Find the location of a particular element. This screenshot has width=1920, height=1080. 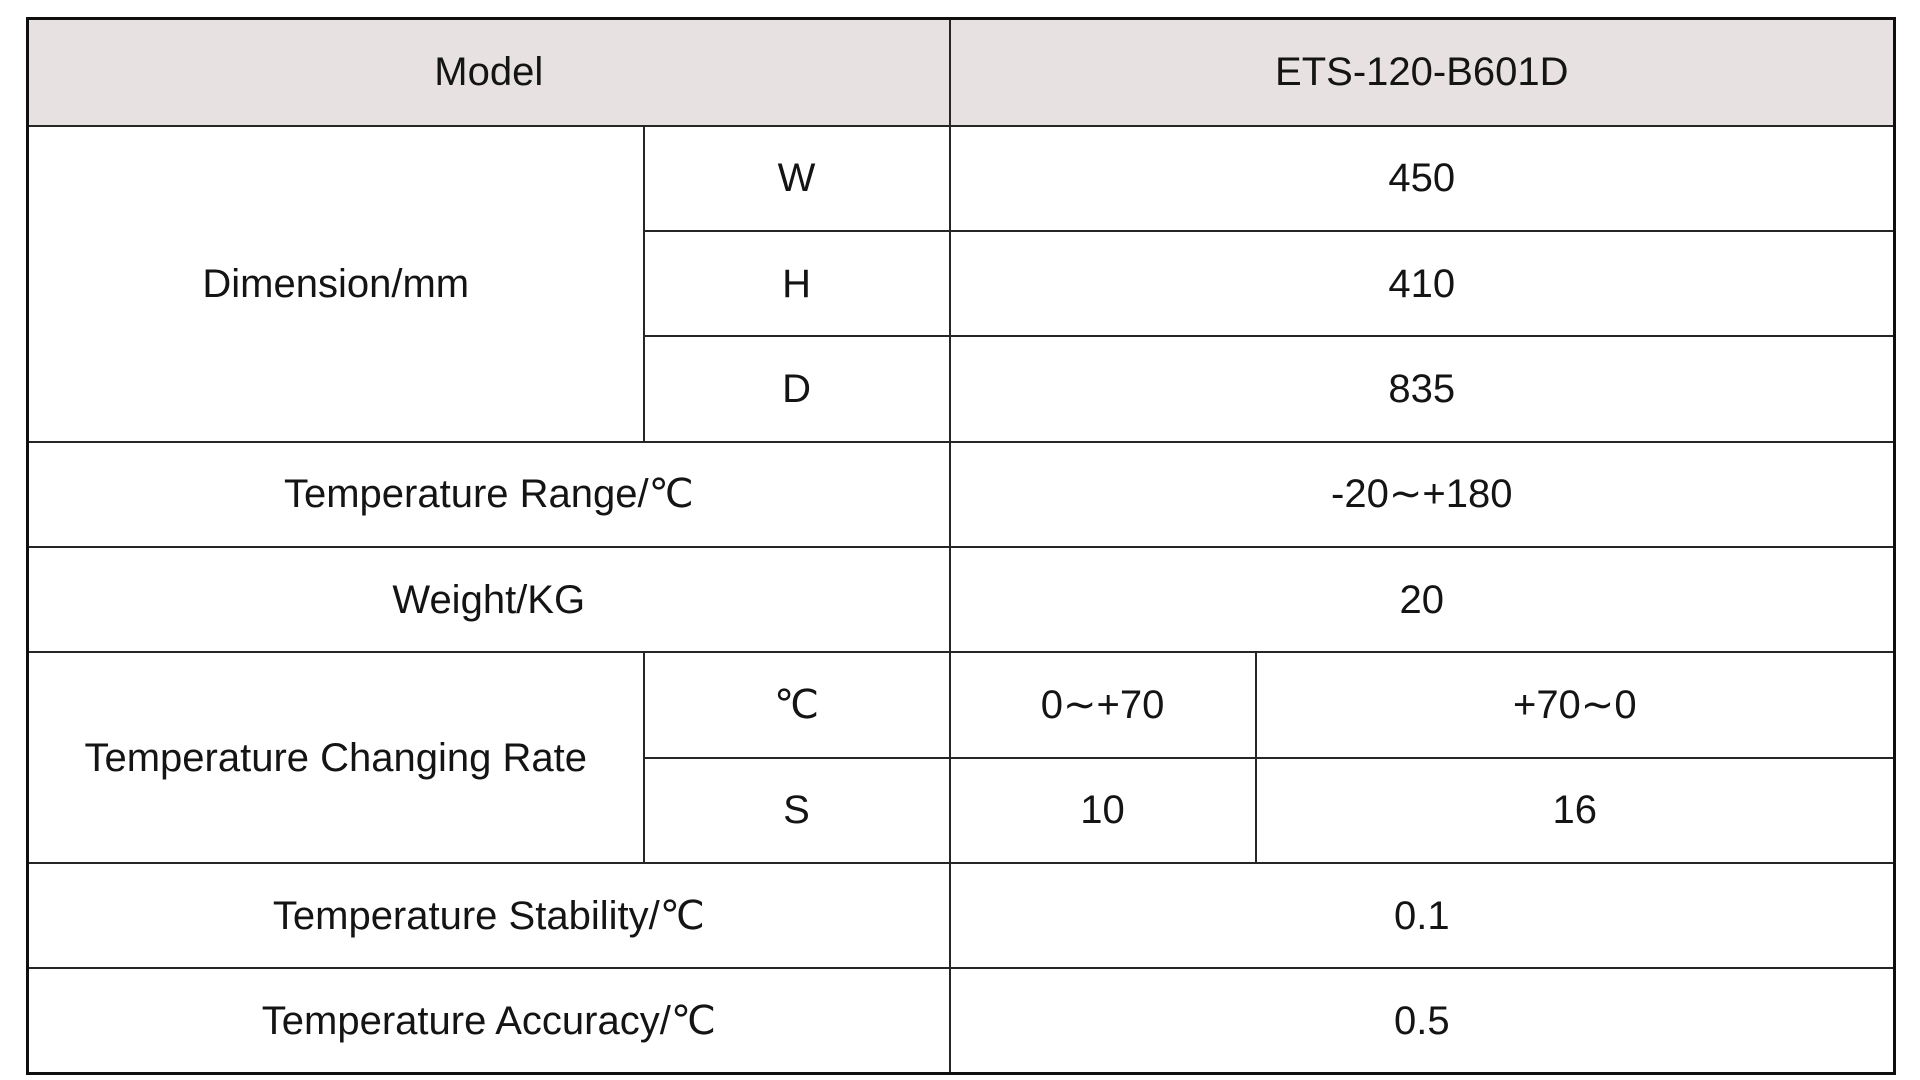

weight-row: Weight/KG 20 is located at coordinates (961, 599).